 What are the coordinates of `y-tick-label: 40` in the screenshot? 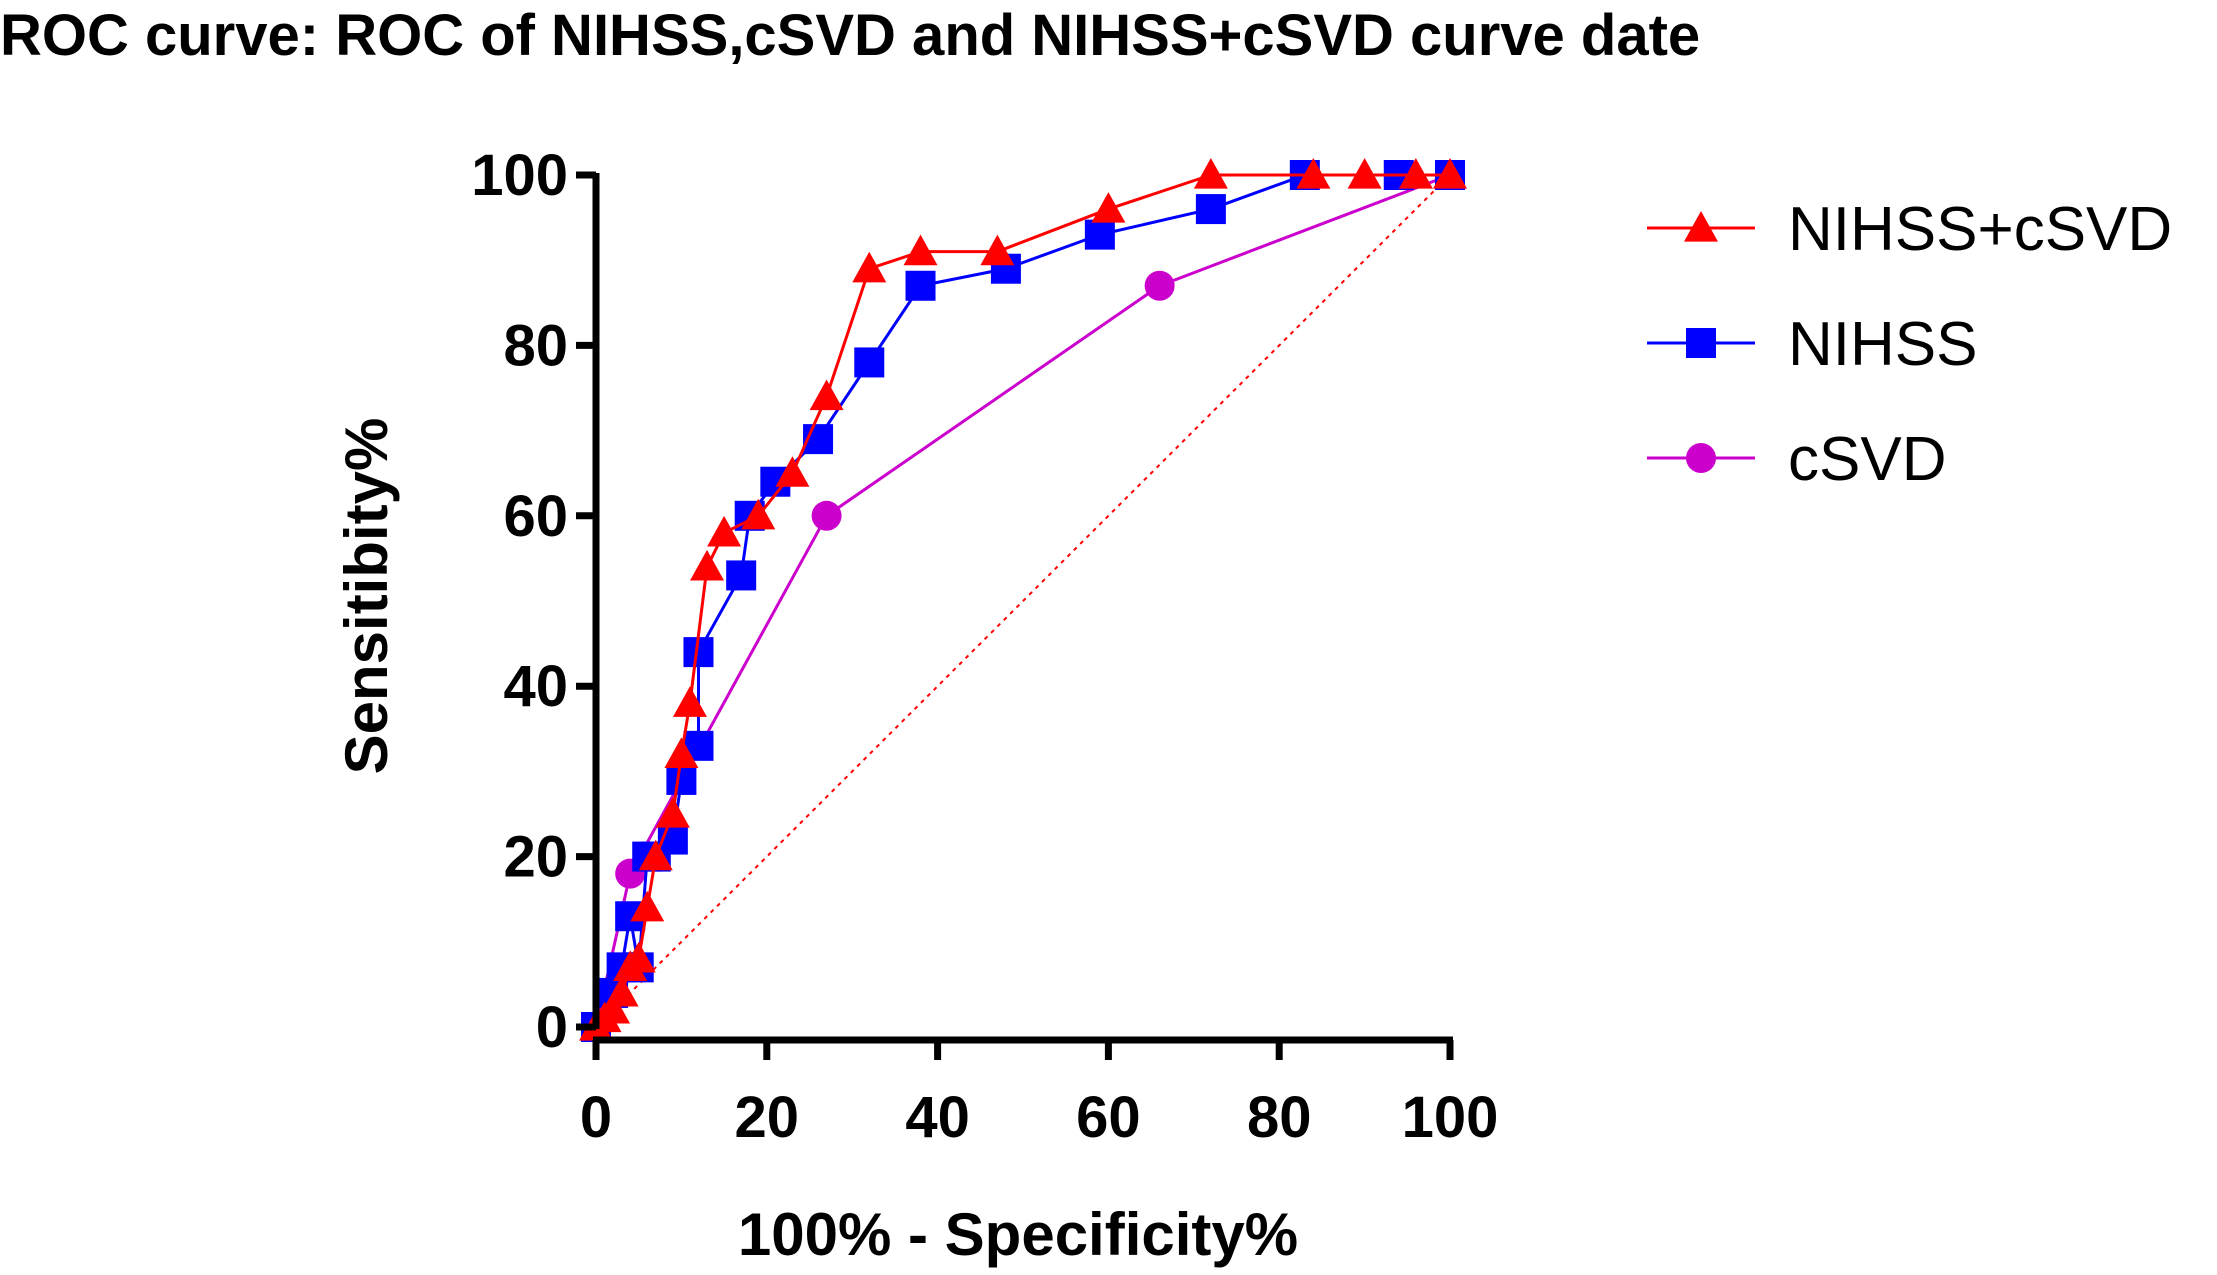 It's located at (535, 686).